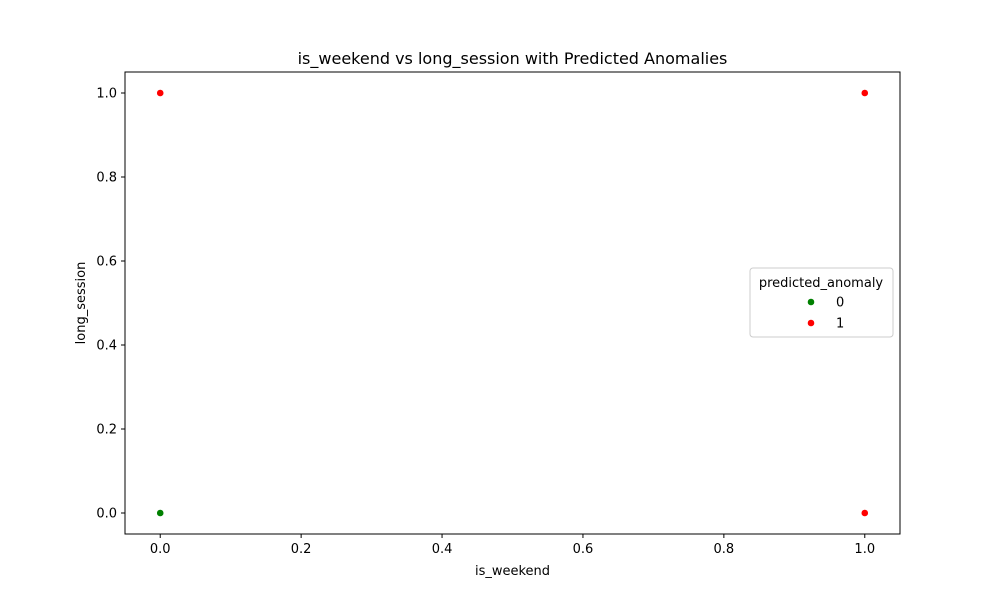 The image size is (1000, 600). I want to click on legend-label: 0, so click(840, 303).